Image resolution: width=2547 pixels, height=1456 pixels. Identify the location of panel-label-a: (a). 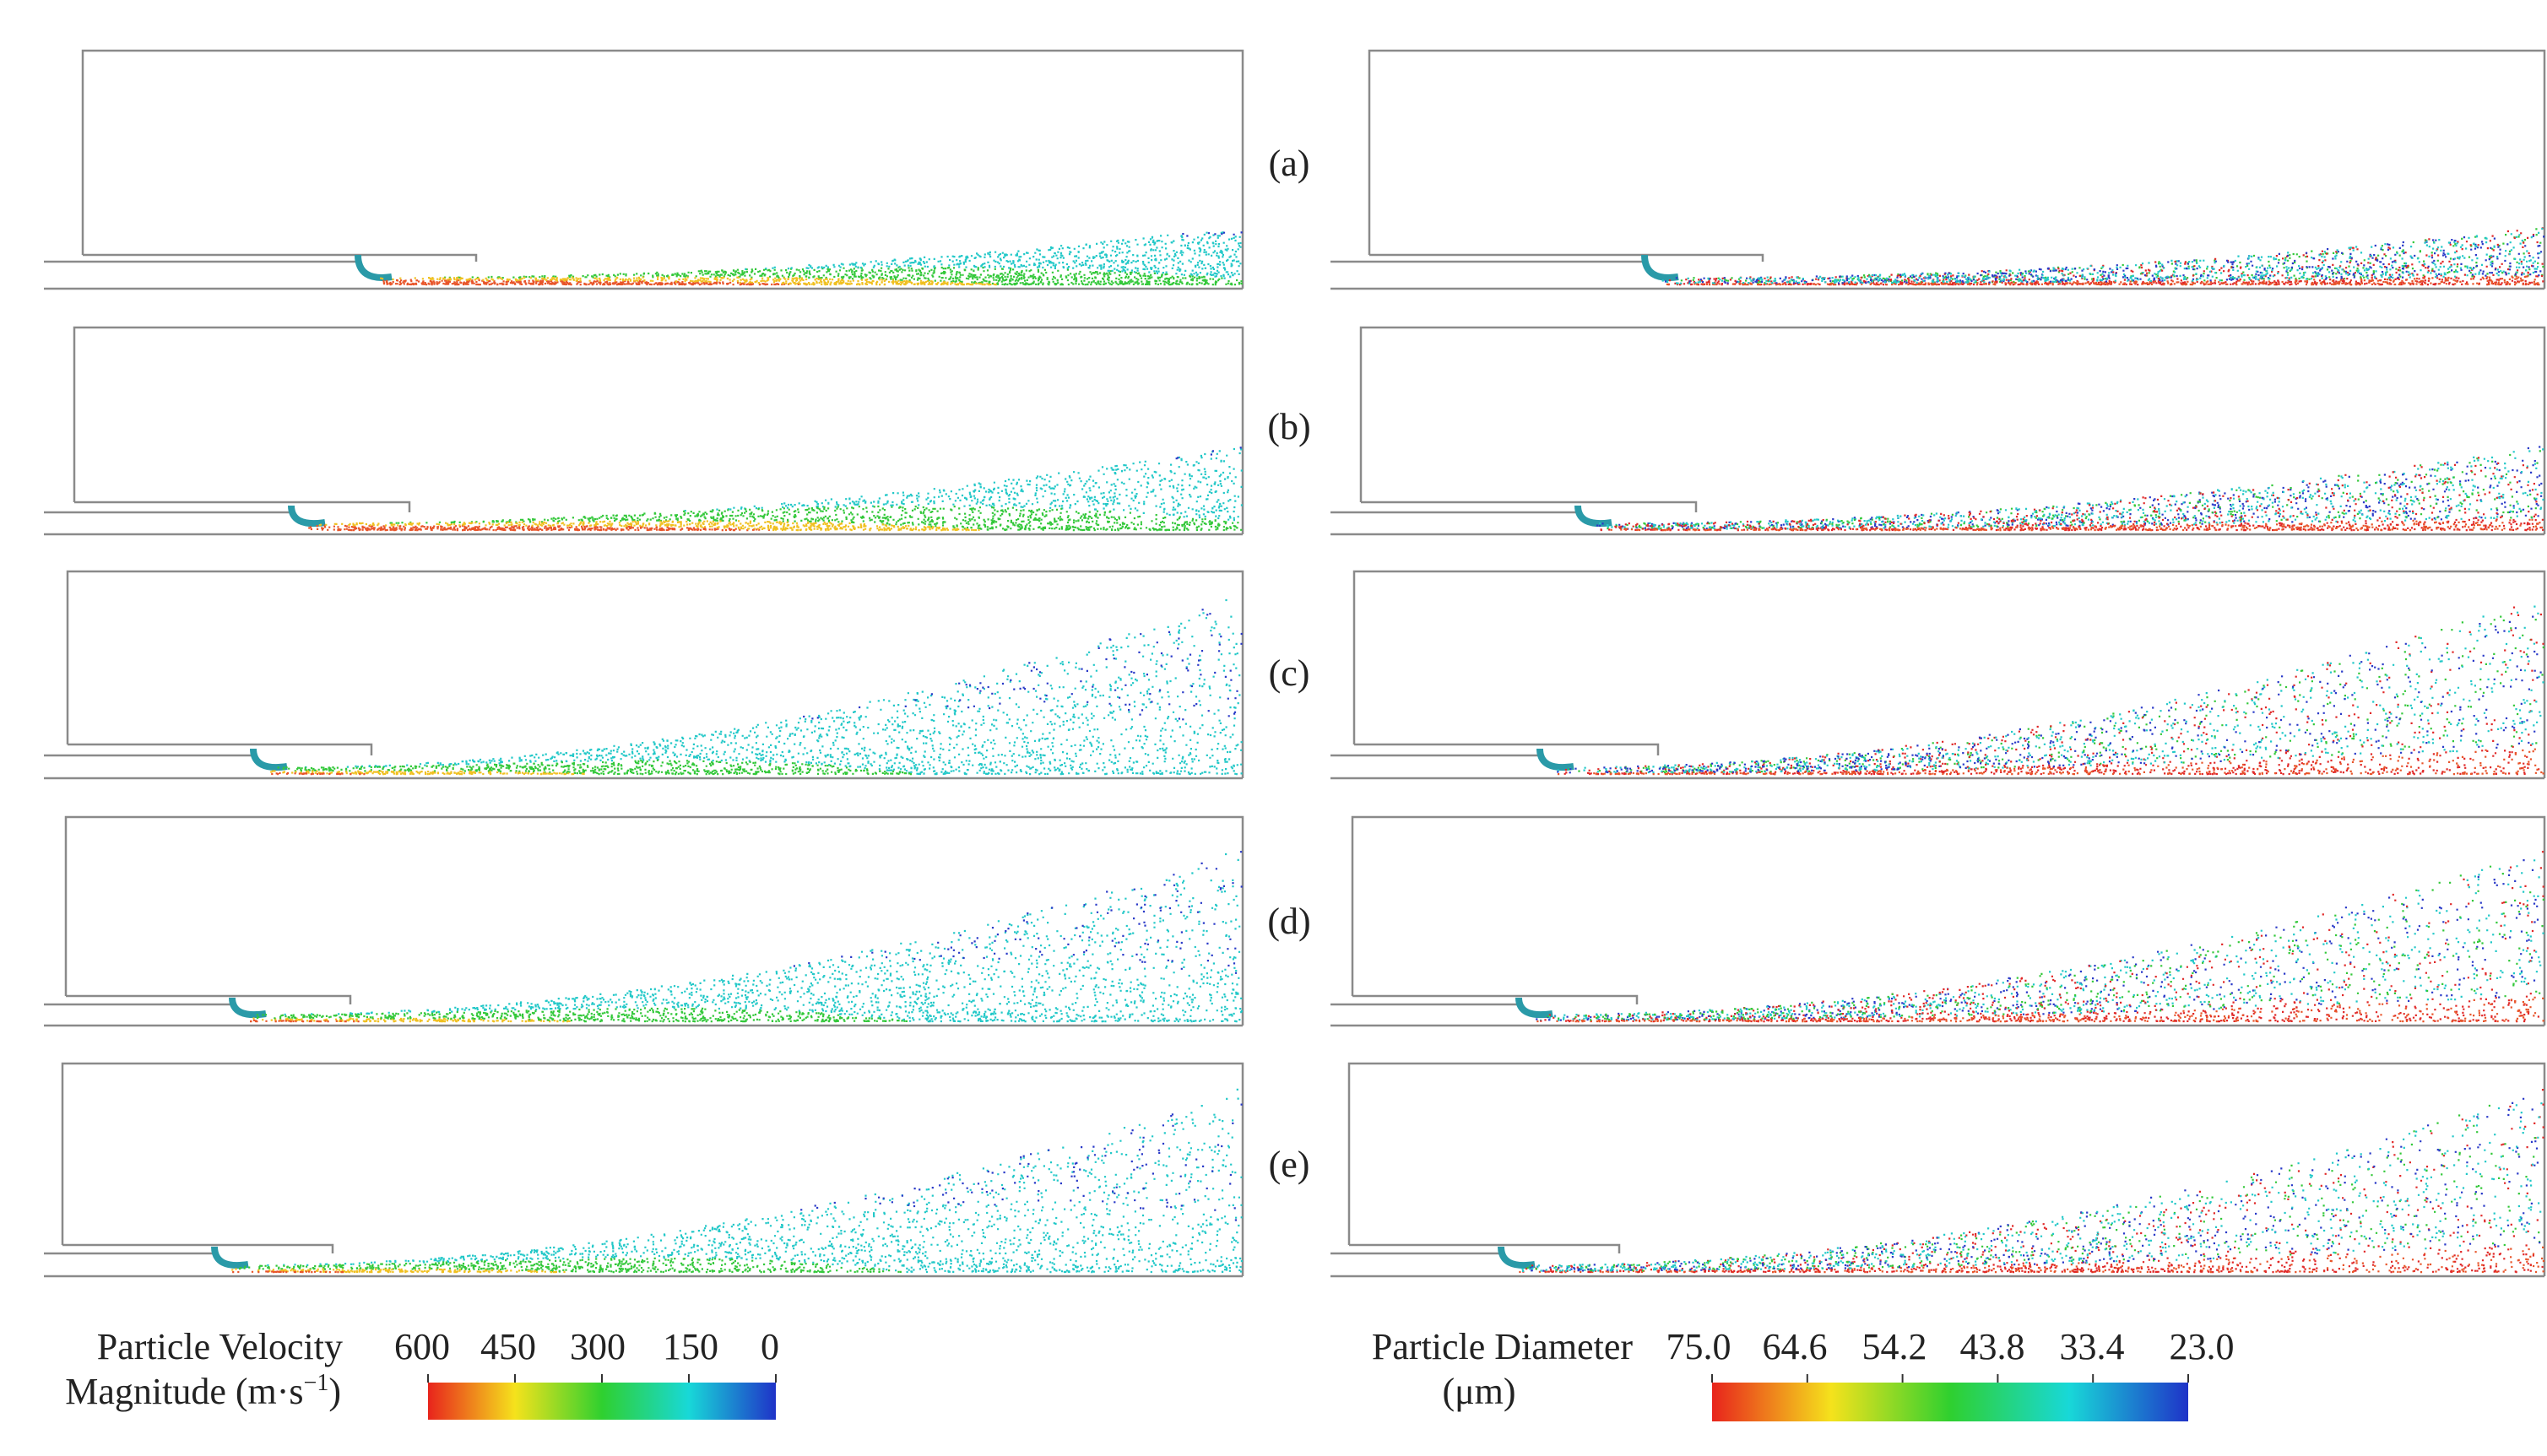
(1289, 163).